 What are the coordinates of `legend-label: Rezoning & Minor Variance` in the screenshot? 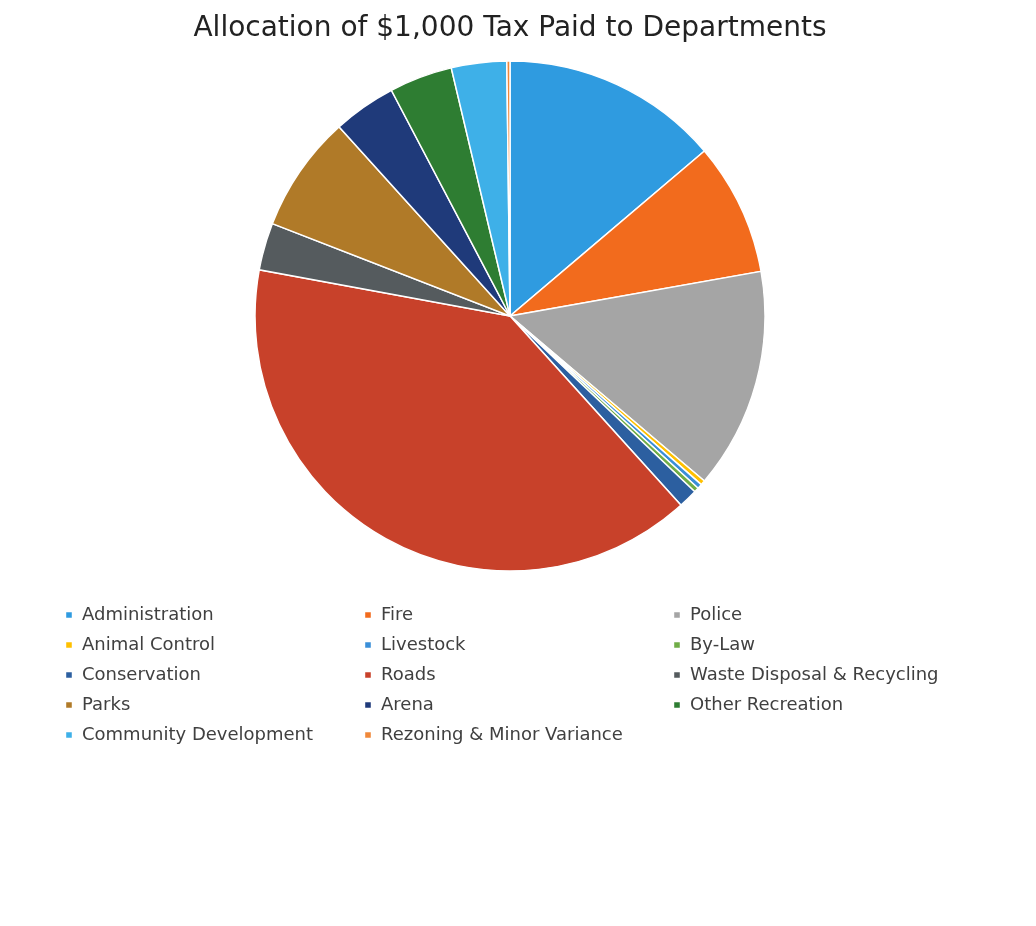 It's located at (502, 733).